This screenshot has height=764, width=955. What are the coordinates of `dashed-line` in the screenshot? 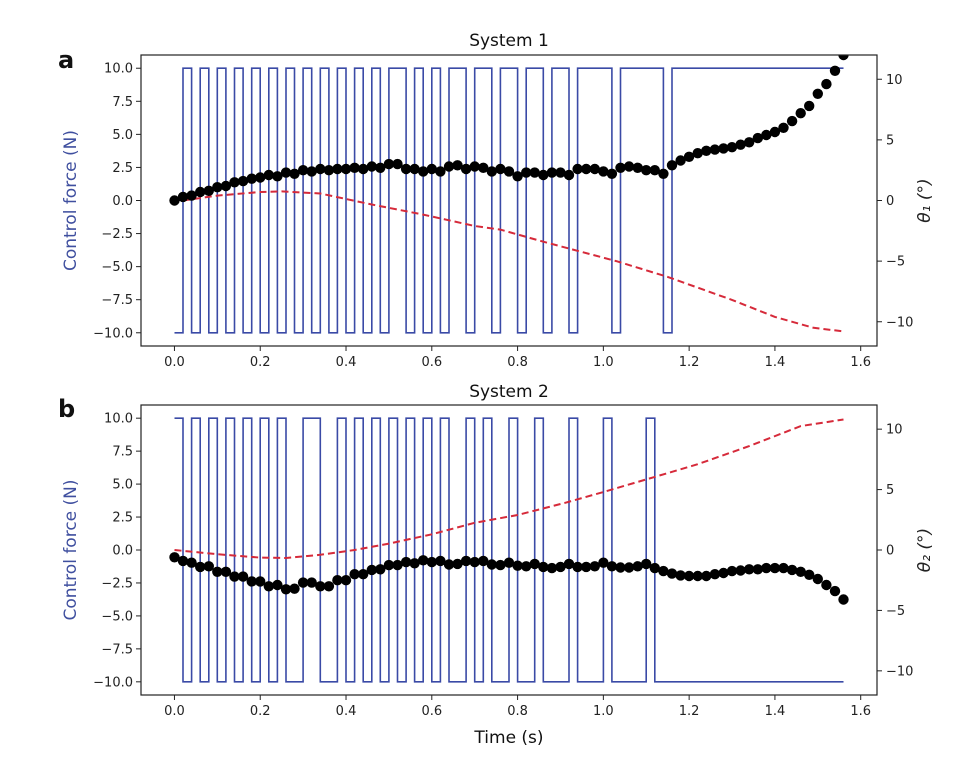 It's located at (513, 261).